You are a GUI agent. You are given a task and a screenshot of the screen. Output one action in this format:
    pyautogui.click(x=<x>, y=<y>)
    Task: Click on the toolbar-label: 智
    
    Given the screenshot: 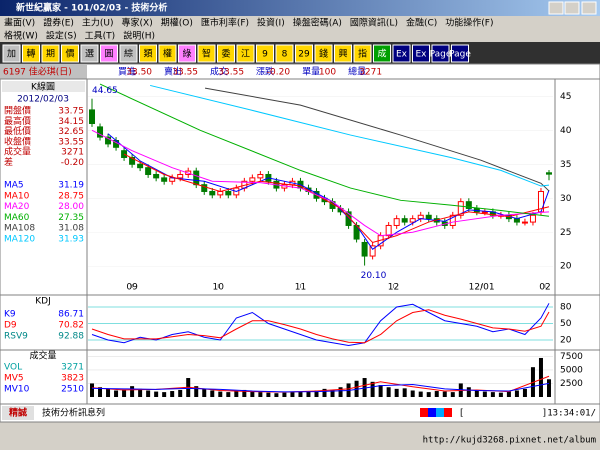 What is the action you would take?
    pyautogui.click(x=206, y=54)
    